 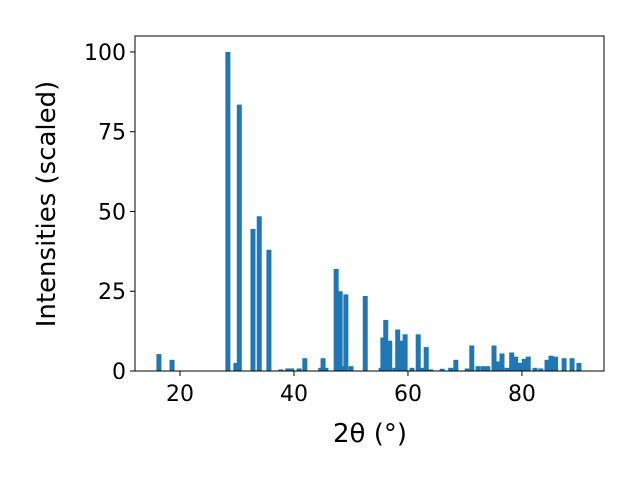 What do you see at coordinates (294, 394) in the screenshot?
I see `x-tick-label: 40` at bounding box center [294, 394].